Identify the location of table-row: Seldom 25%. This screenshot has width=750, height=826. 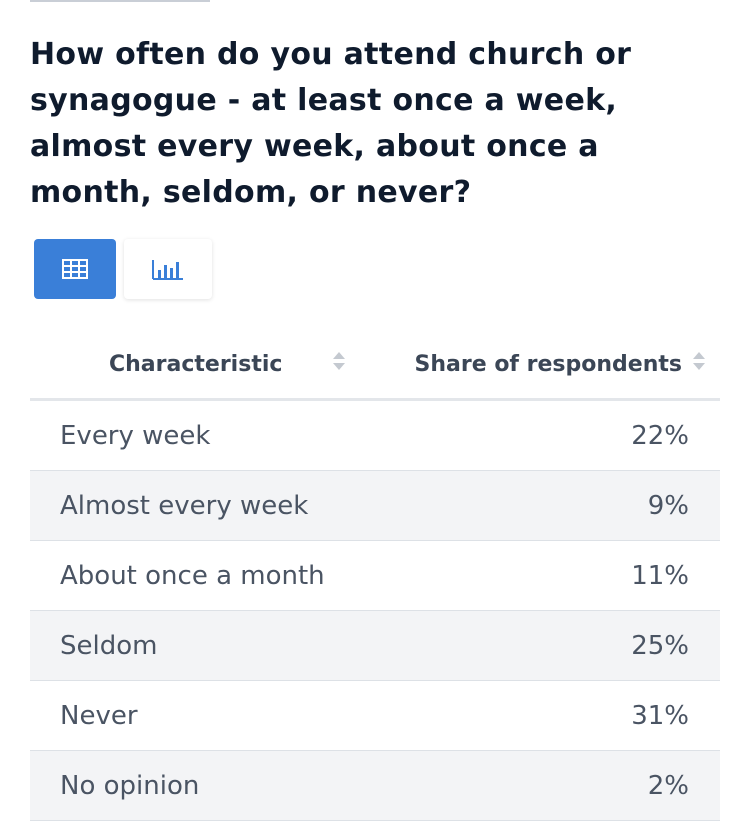
(375, 645).